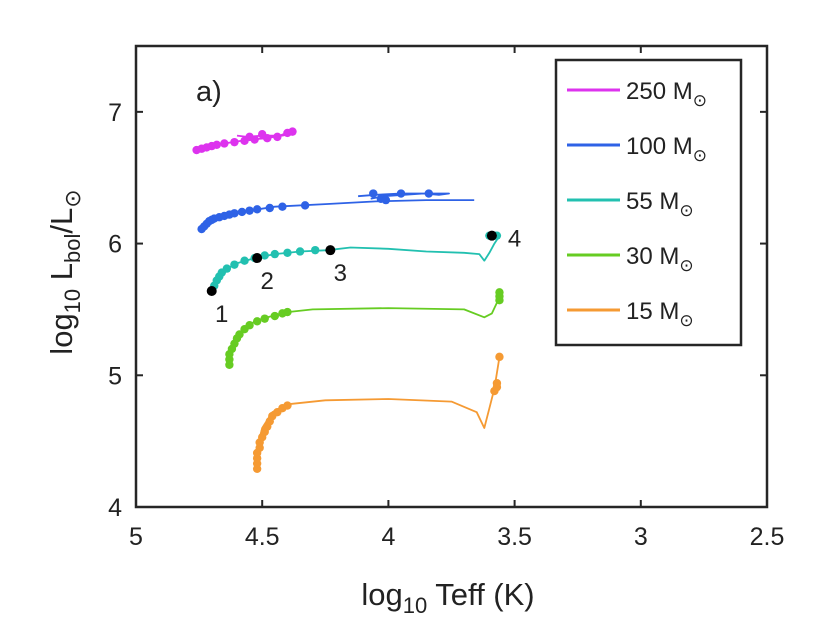 Image resolution: width=840 pixels, height=630 pixels. I want to click on legend-label: 100 M⊙, so click(666, 149).